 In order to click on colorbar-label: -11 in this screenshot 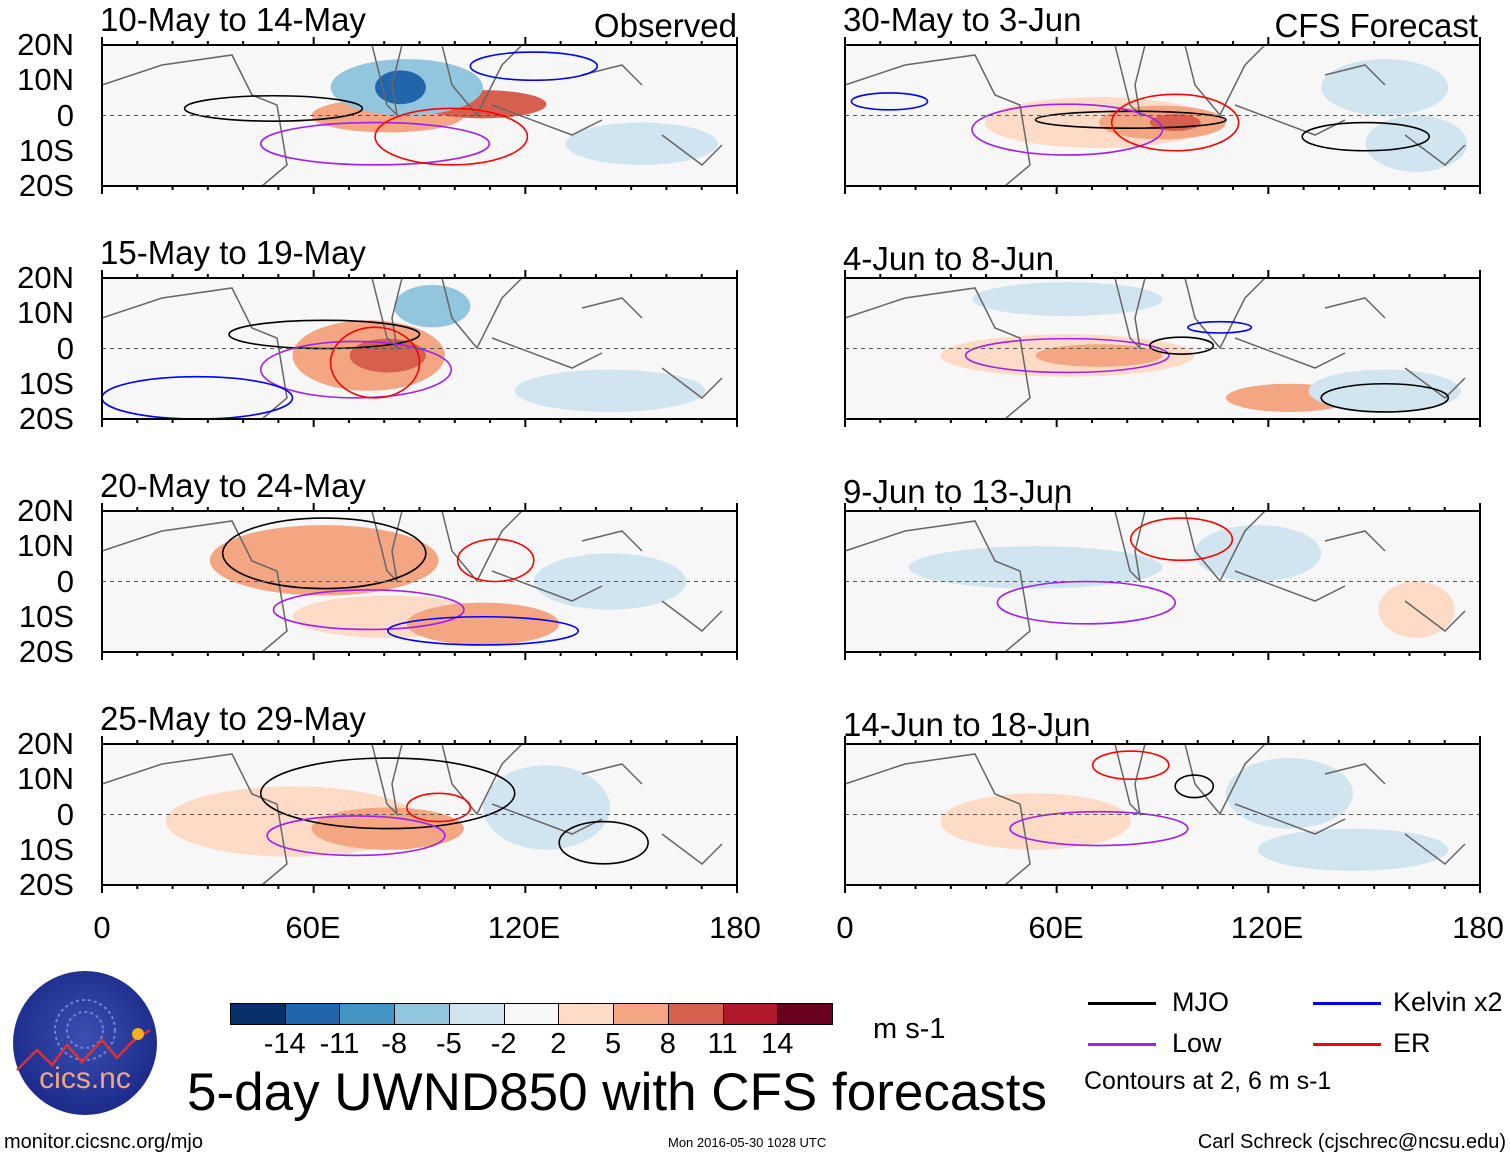, I will do `click(339, 1044)`.